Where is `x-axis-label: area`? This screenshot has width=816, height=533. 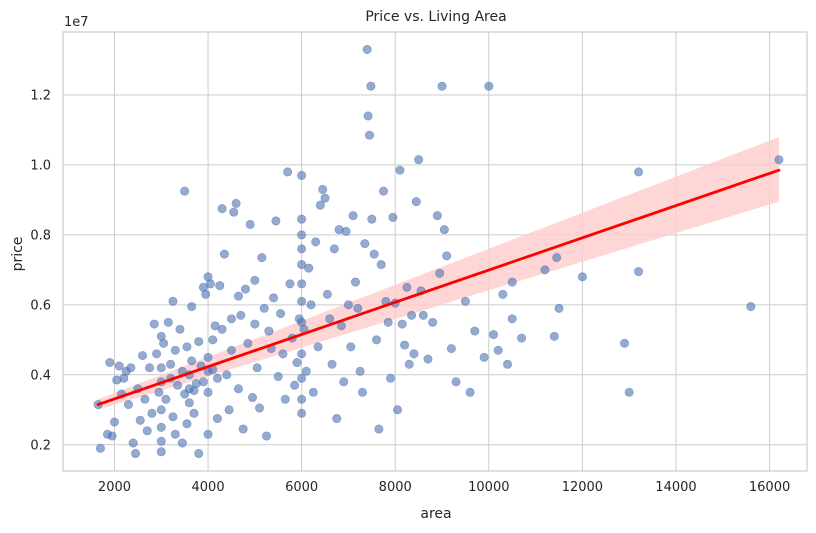 x-axis-label: area is located at coordinates (435, 514).